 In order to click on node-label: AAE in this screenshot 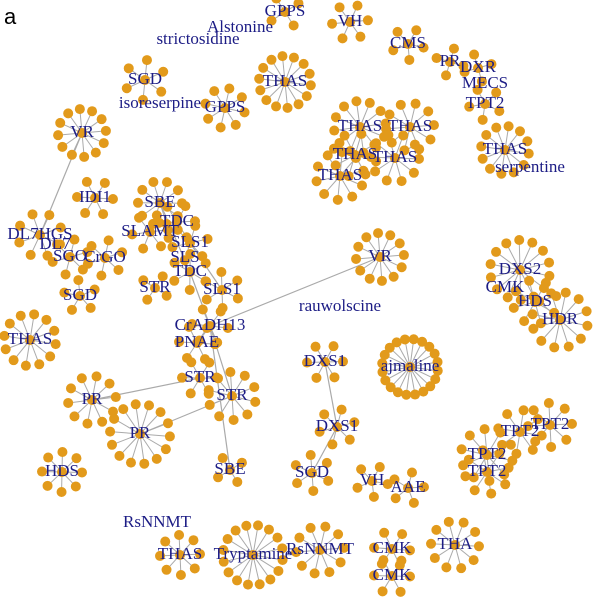, I will do `click(408, 486)`.